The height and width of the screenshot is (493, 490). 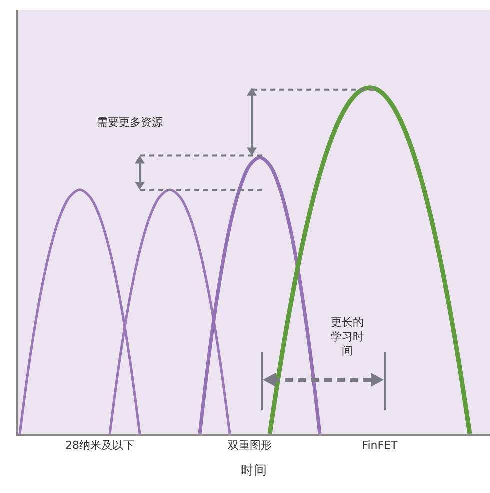 What do you see at coordinates (130, 122) in the screenshot?
I see `annotation: 需要更多资源` at bounding box center [130, 122].